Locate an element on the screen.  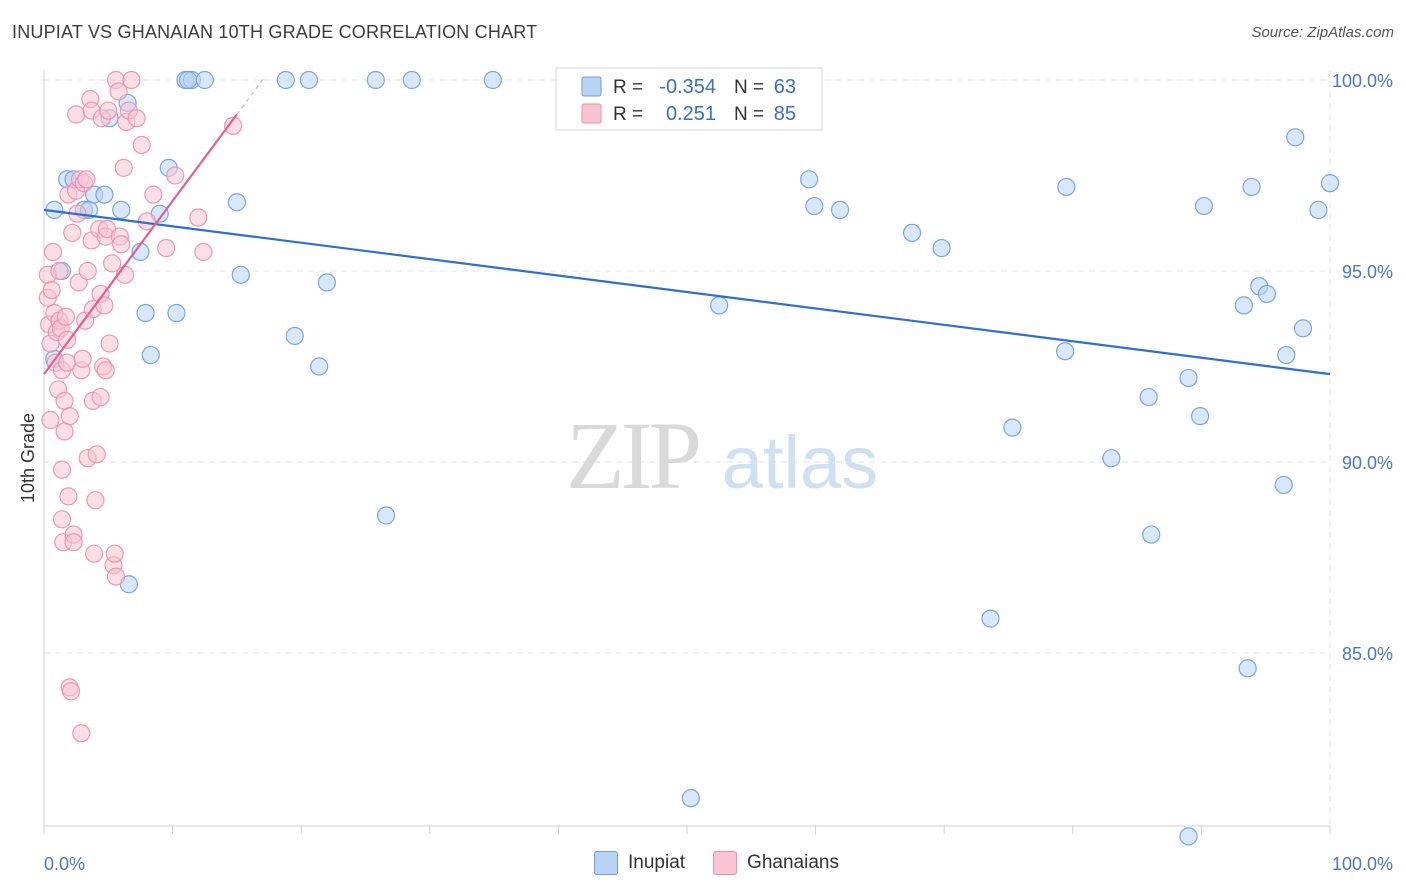
source-label: Source: ZipAtlas.com is located at coordinates (1322, 32).